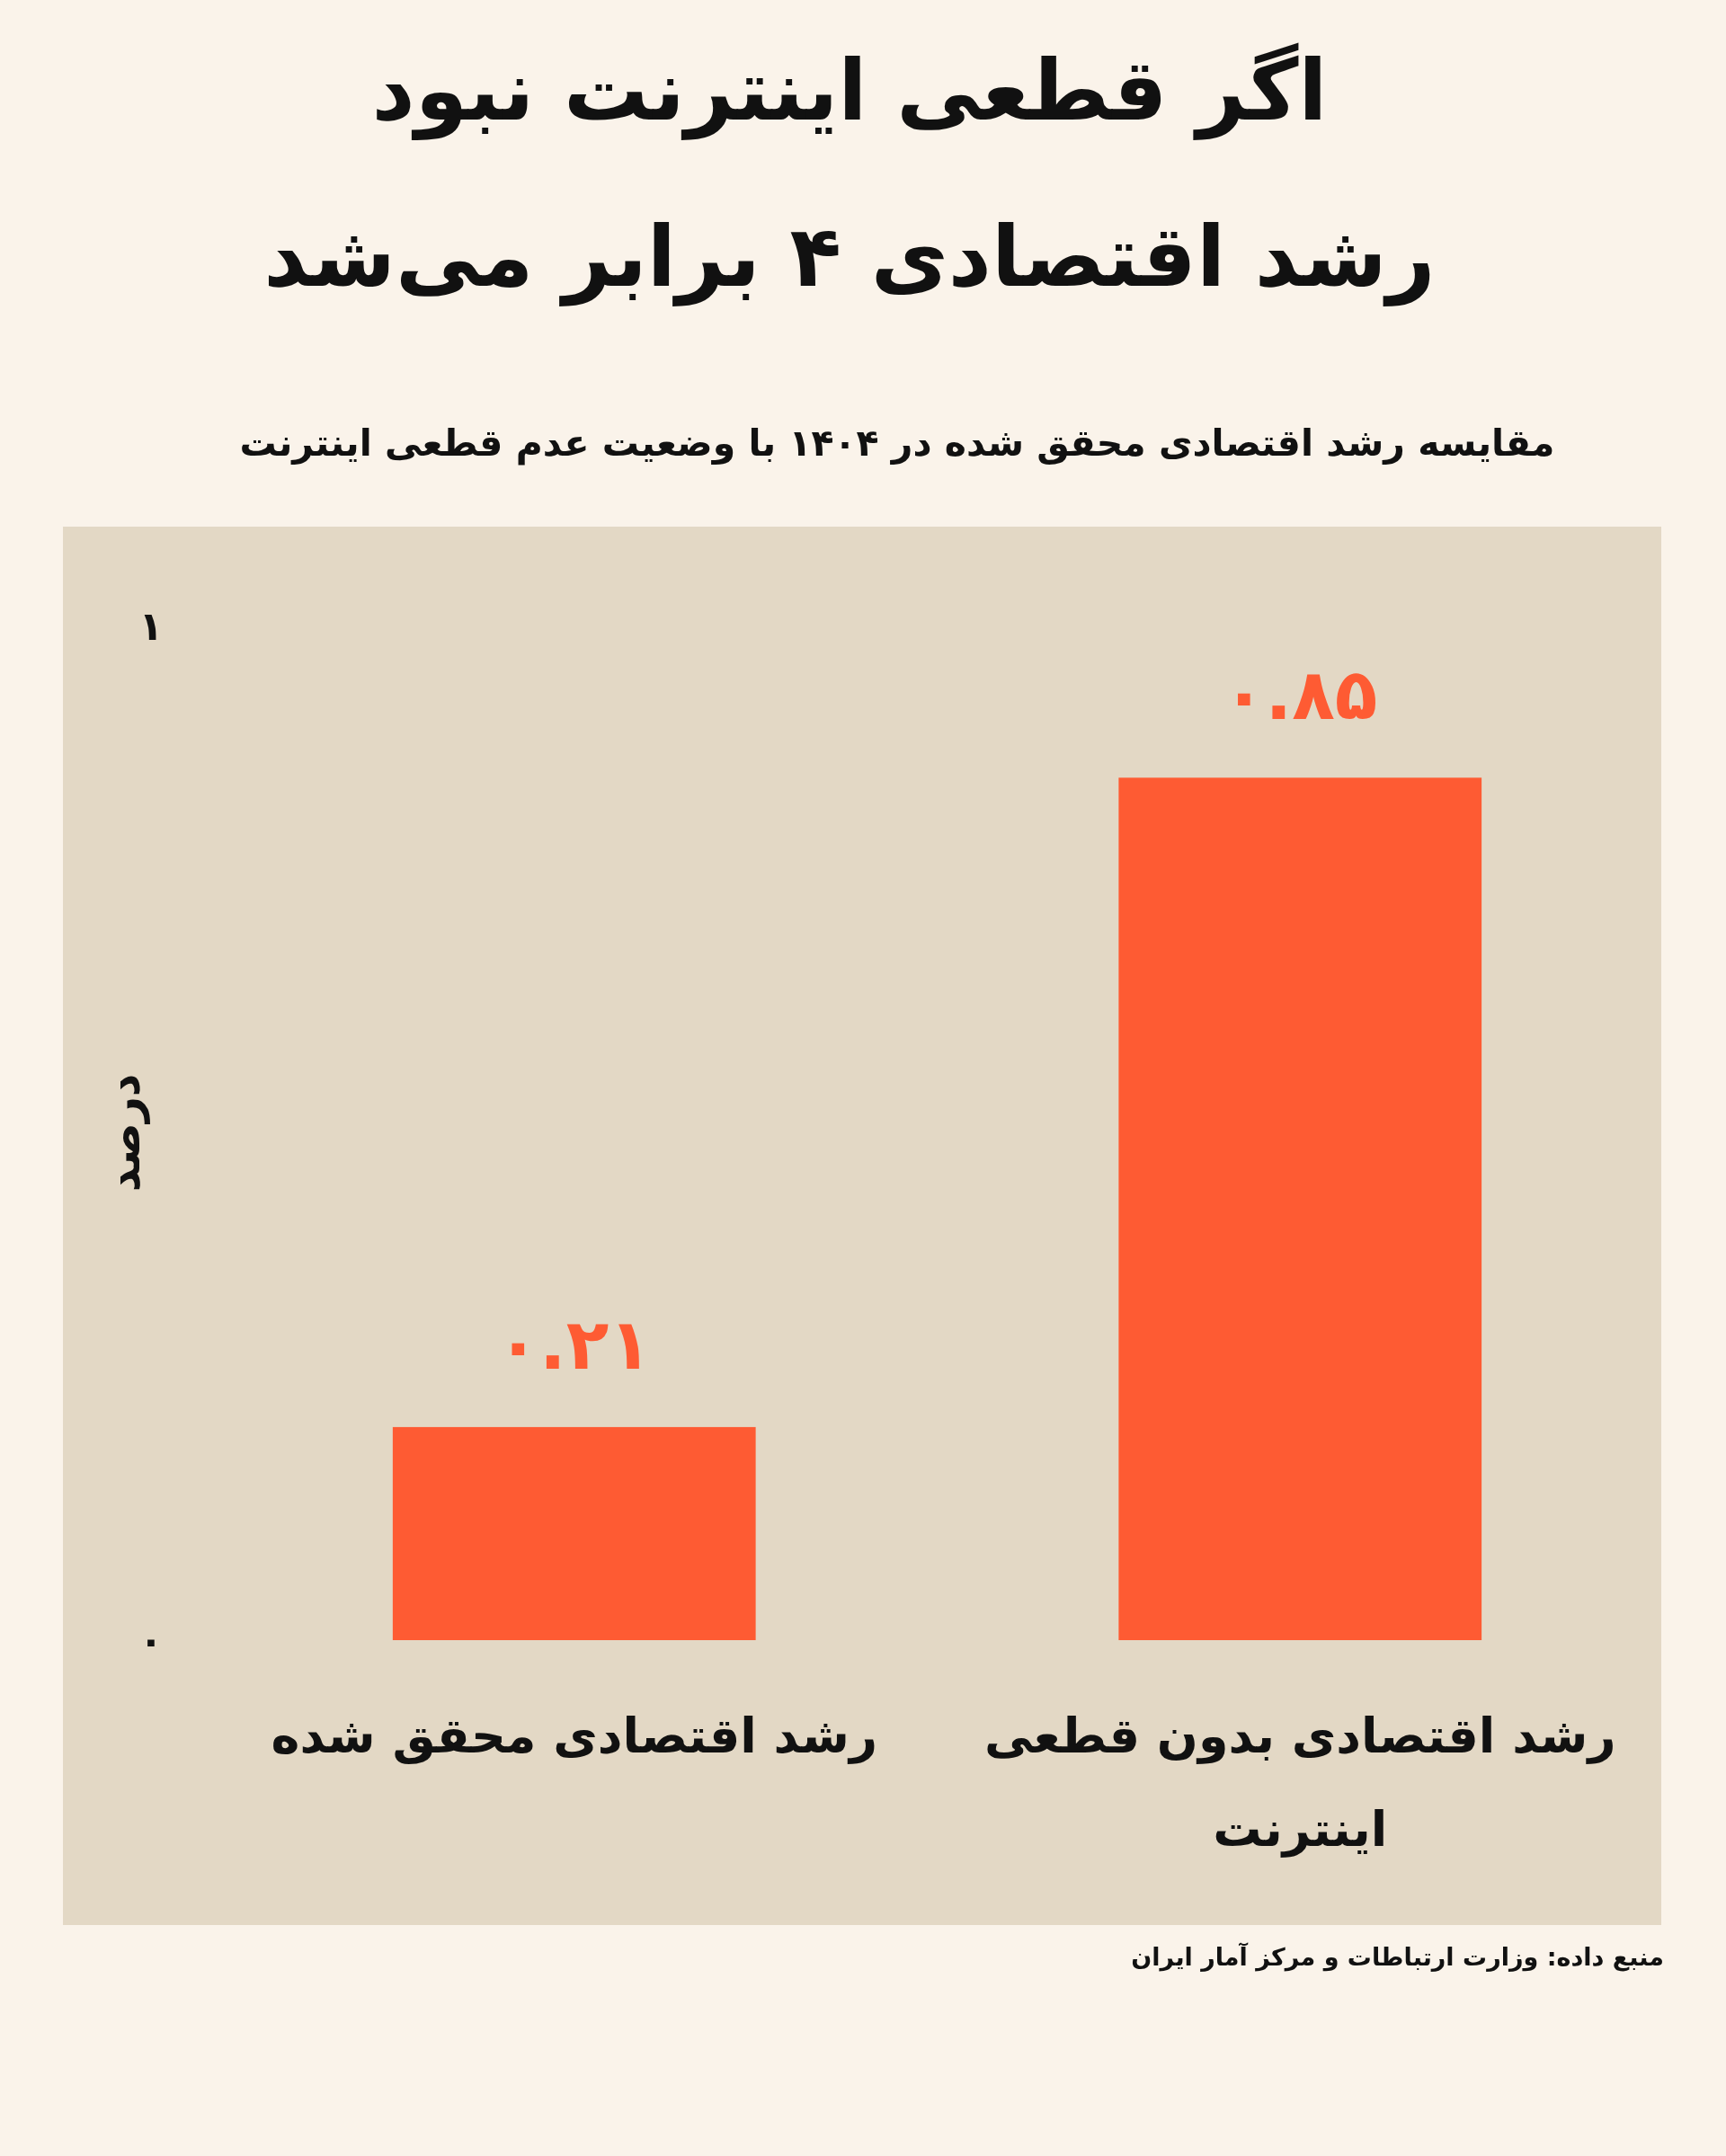 The image size is (1726, 2156). Describe the element at coordinates (574, 1736) in the screenshot. I see `x-tick-label: رشد اقتصادی محقق شده` at that location.